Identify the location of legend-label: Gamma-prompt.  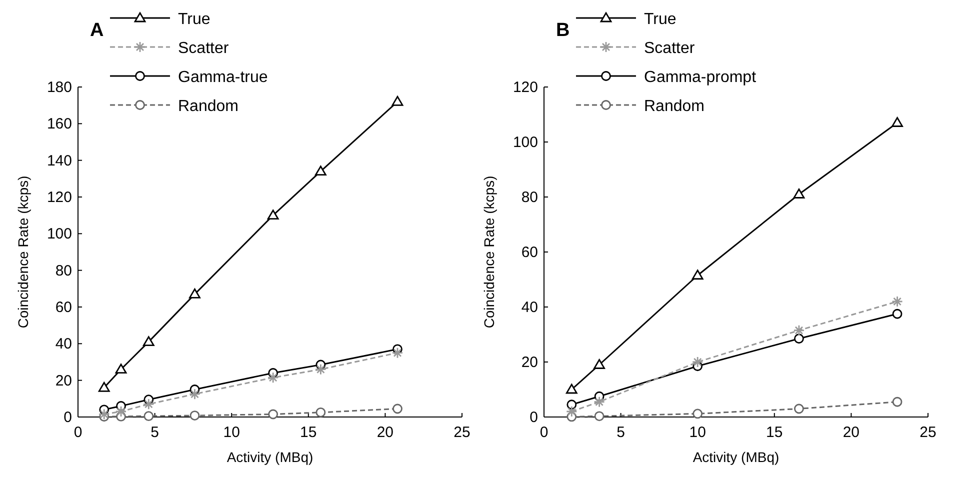
(700, 77).